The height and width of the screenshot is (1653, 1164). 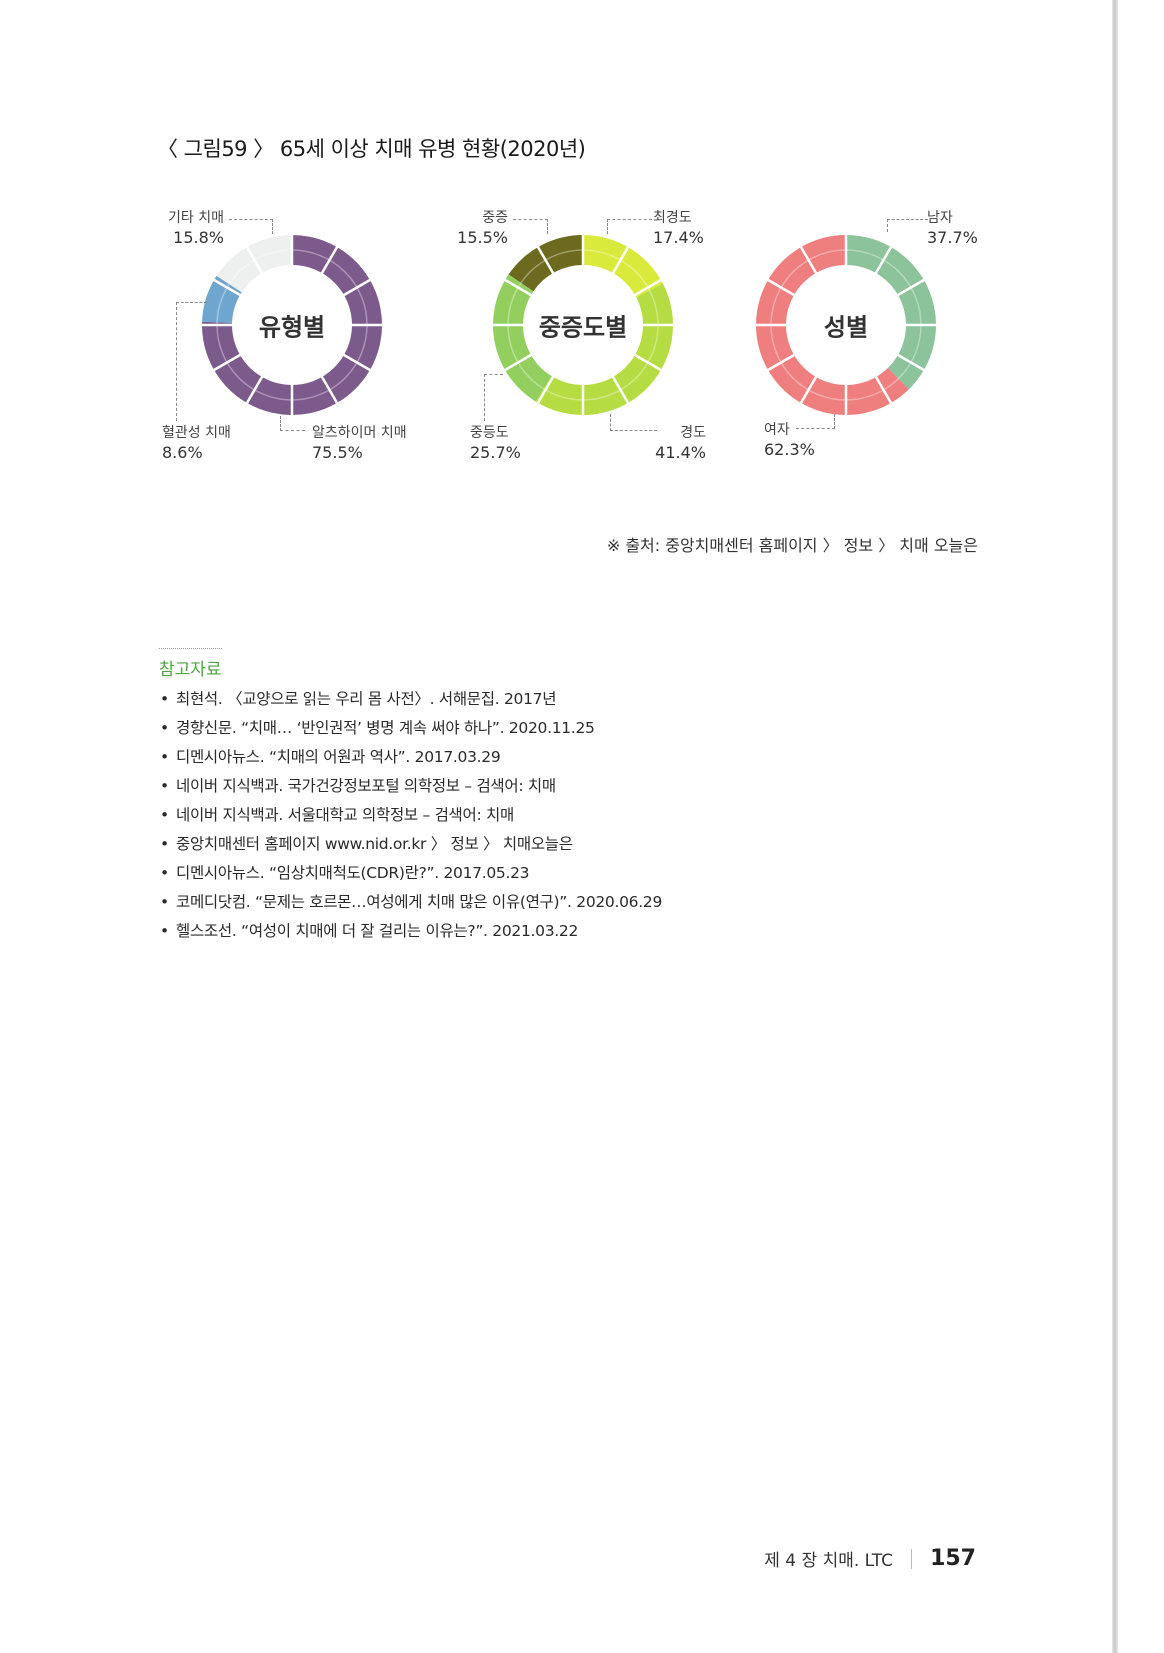 What do you see at coordinates (292, 327) in the screenshot?
I see `donut-center-label: 유형별` at bounding box center [292, 327].